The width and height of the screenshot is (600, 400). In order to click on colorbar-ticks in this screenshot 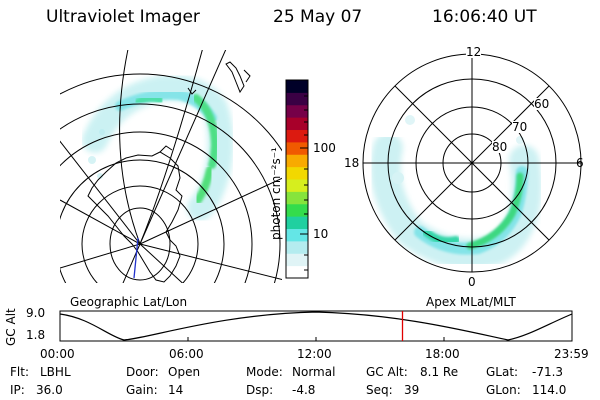, I will do `click(304, 183)`.